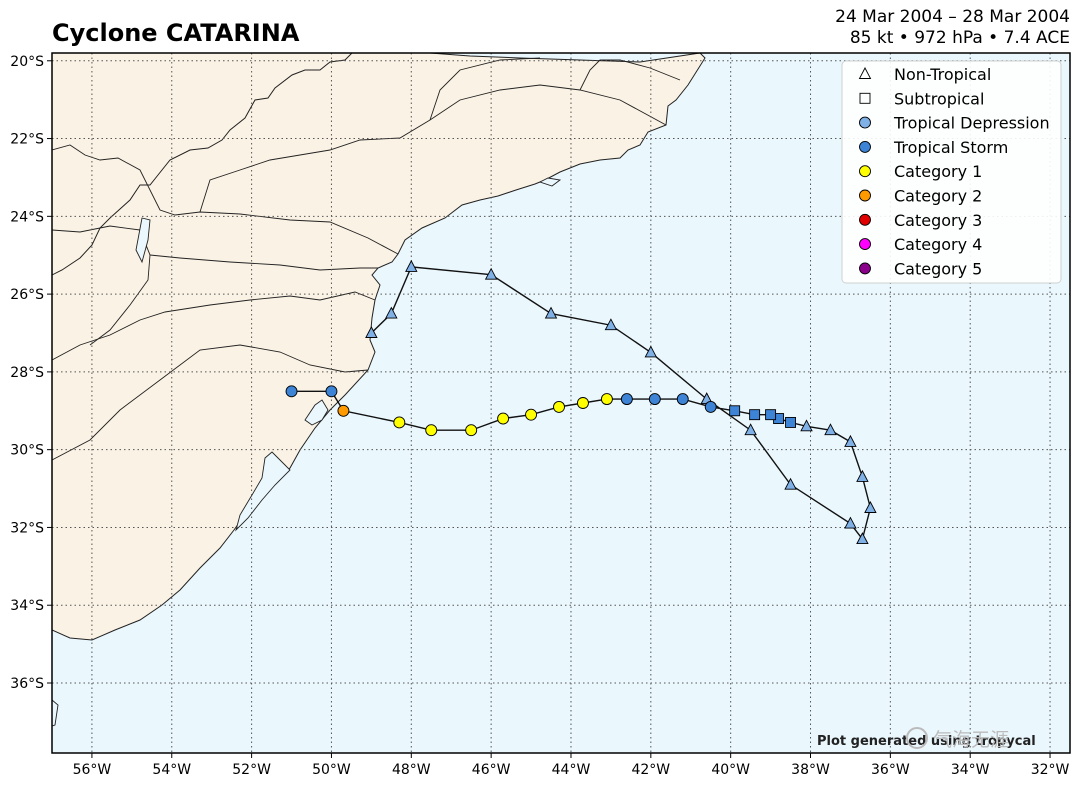 The image size is (1080, 786). I want to click on x-tick-label: 42°W, so click(650, 770).